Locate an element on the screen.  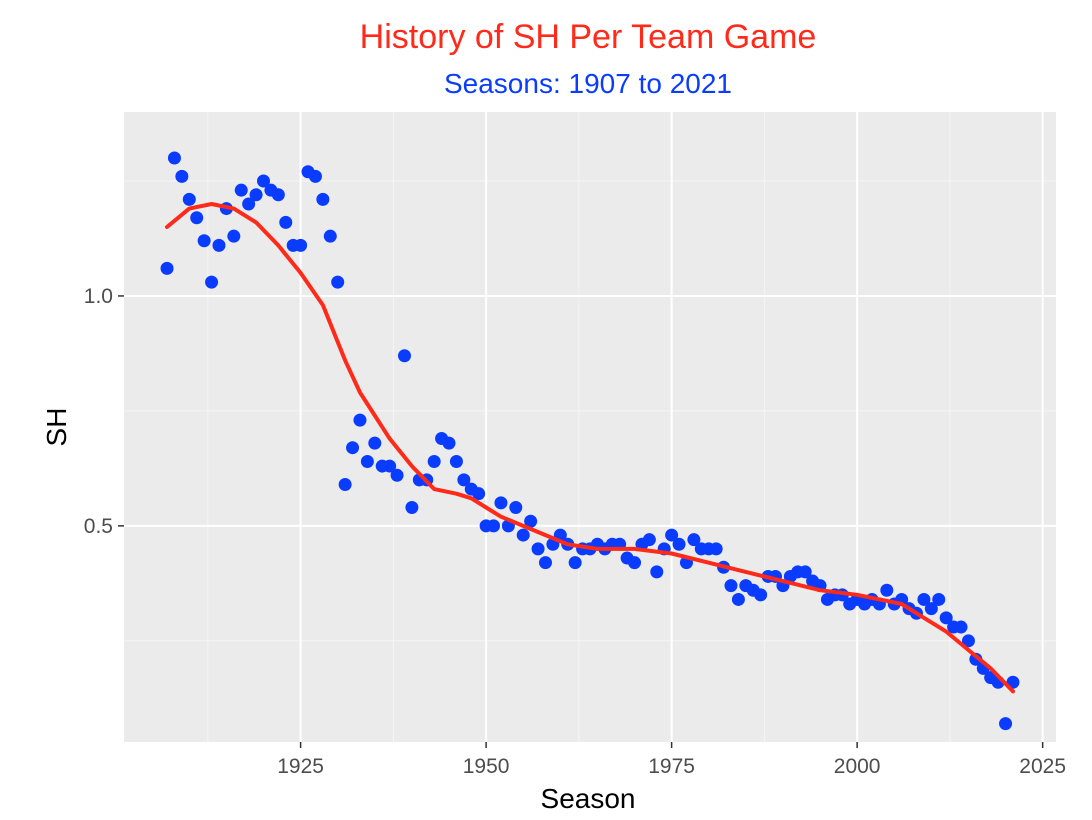
y-axis-title: SH is located at coordinates (56, 427).